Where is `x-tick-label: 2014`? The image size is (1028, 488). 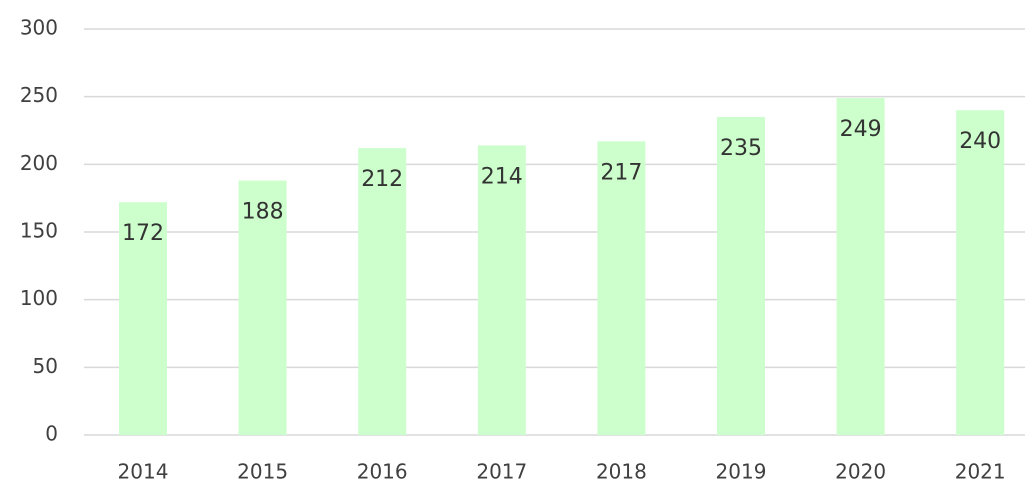
x-tick-label: 2014 is located at coordinates (143, 472).